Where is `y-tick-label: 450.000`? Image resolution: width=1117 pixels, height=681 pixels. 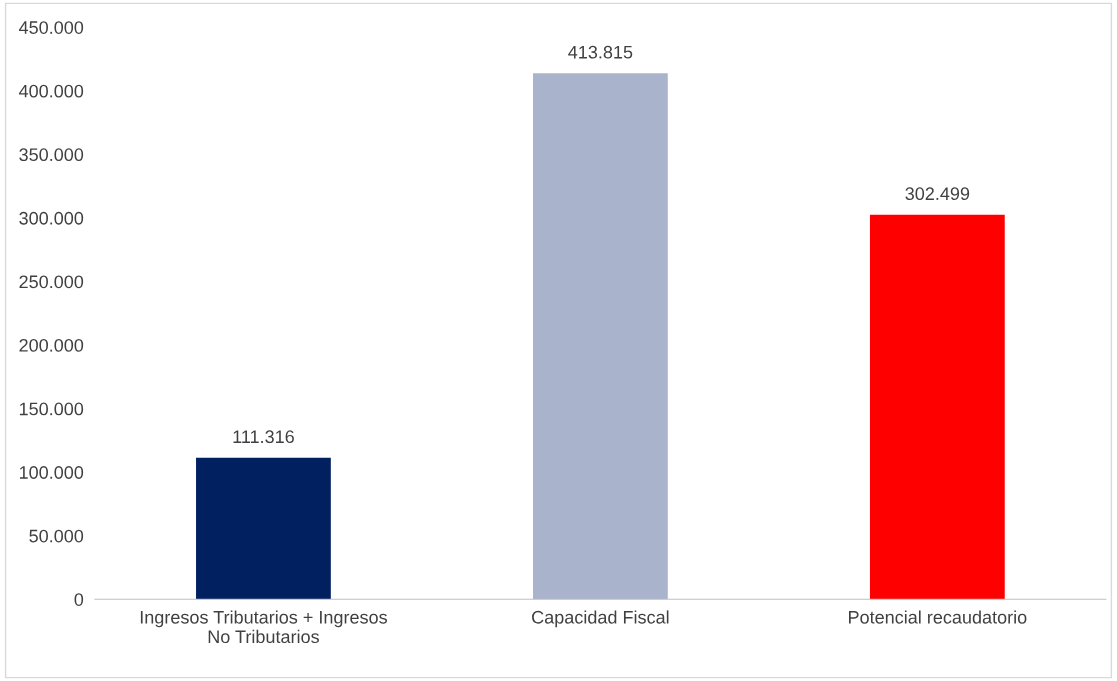
y-tick-label: 450.000 is located at coordinates (51, 27).